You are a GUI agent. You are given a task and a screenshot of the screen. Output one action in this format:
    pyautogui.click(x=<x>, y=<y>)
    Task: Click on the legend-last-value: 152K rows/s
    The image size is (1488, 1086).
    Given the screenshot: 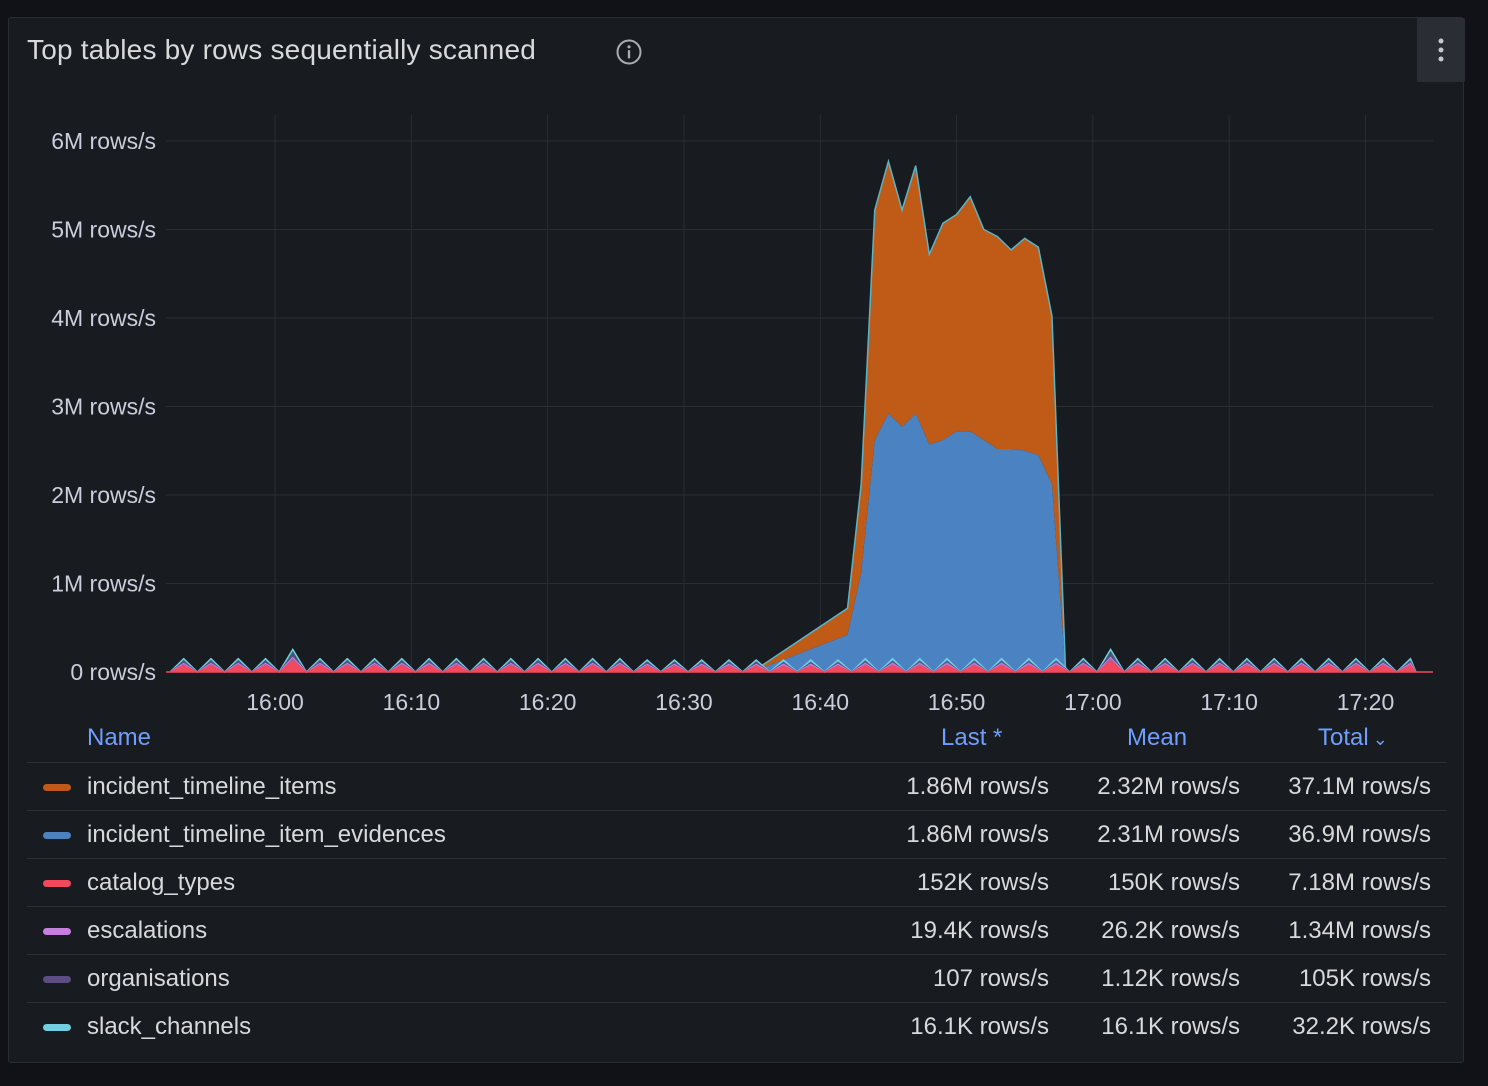 What is the action you would take?
    pyautogui.click(x=982, y=882)
    